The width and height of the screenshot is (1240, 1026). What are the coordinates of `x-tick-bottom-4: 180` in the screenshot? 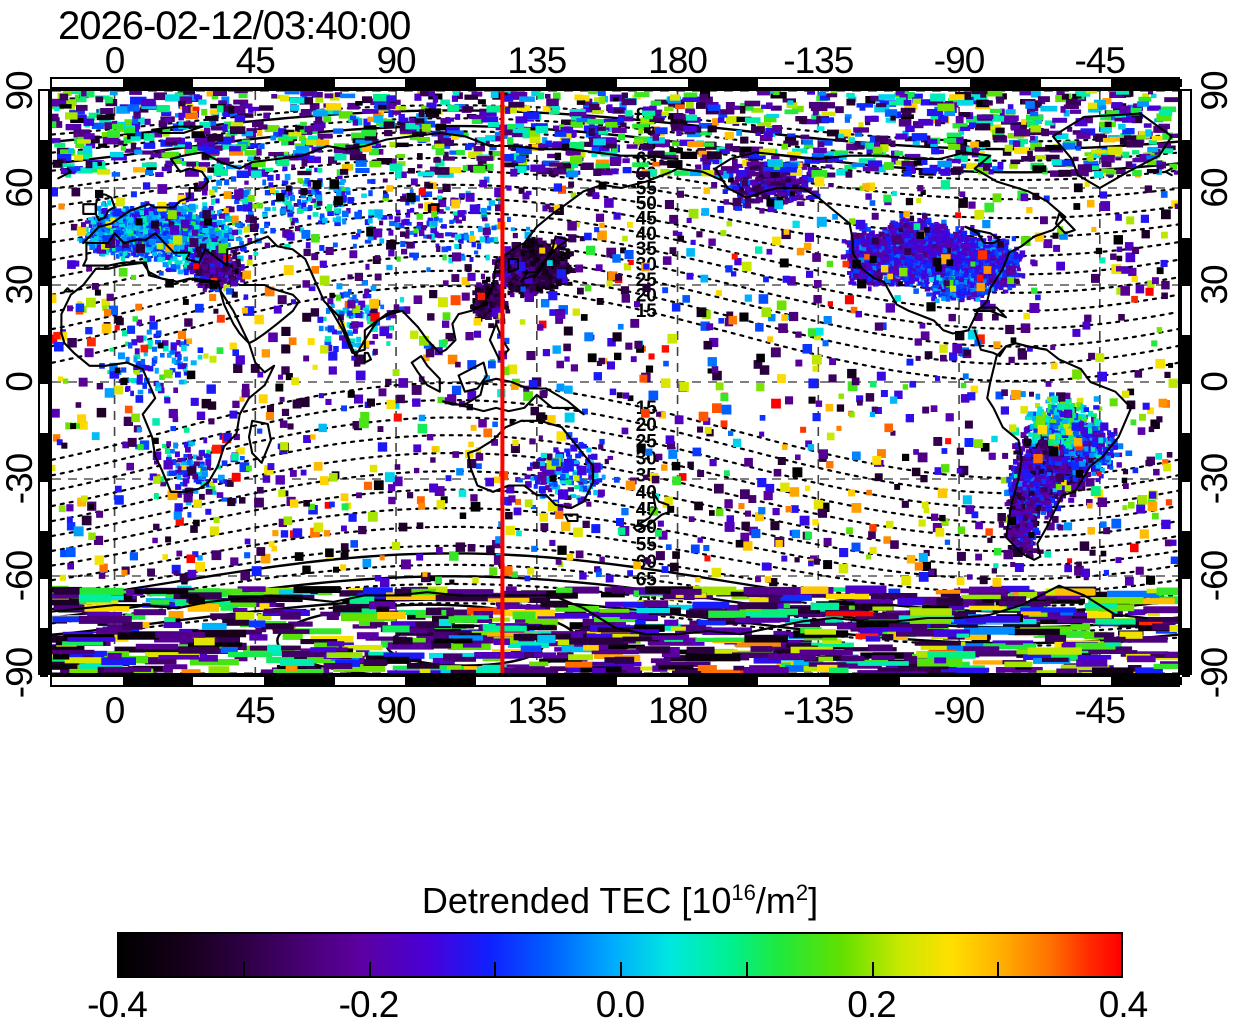 It's located at (677, 711).